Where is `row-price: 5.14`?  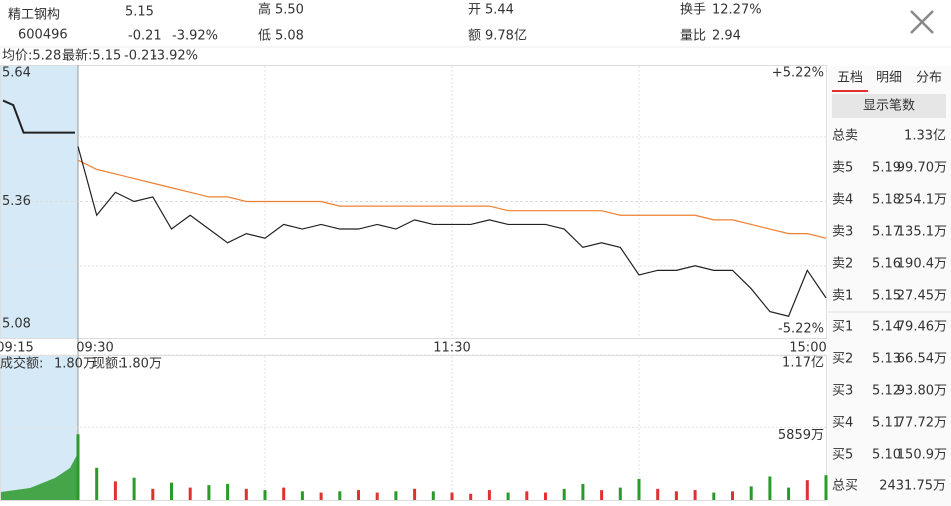 row-price: 5.14 is located at coordinates (886, 327).